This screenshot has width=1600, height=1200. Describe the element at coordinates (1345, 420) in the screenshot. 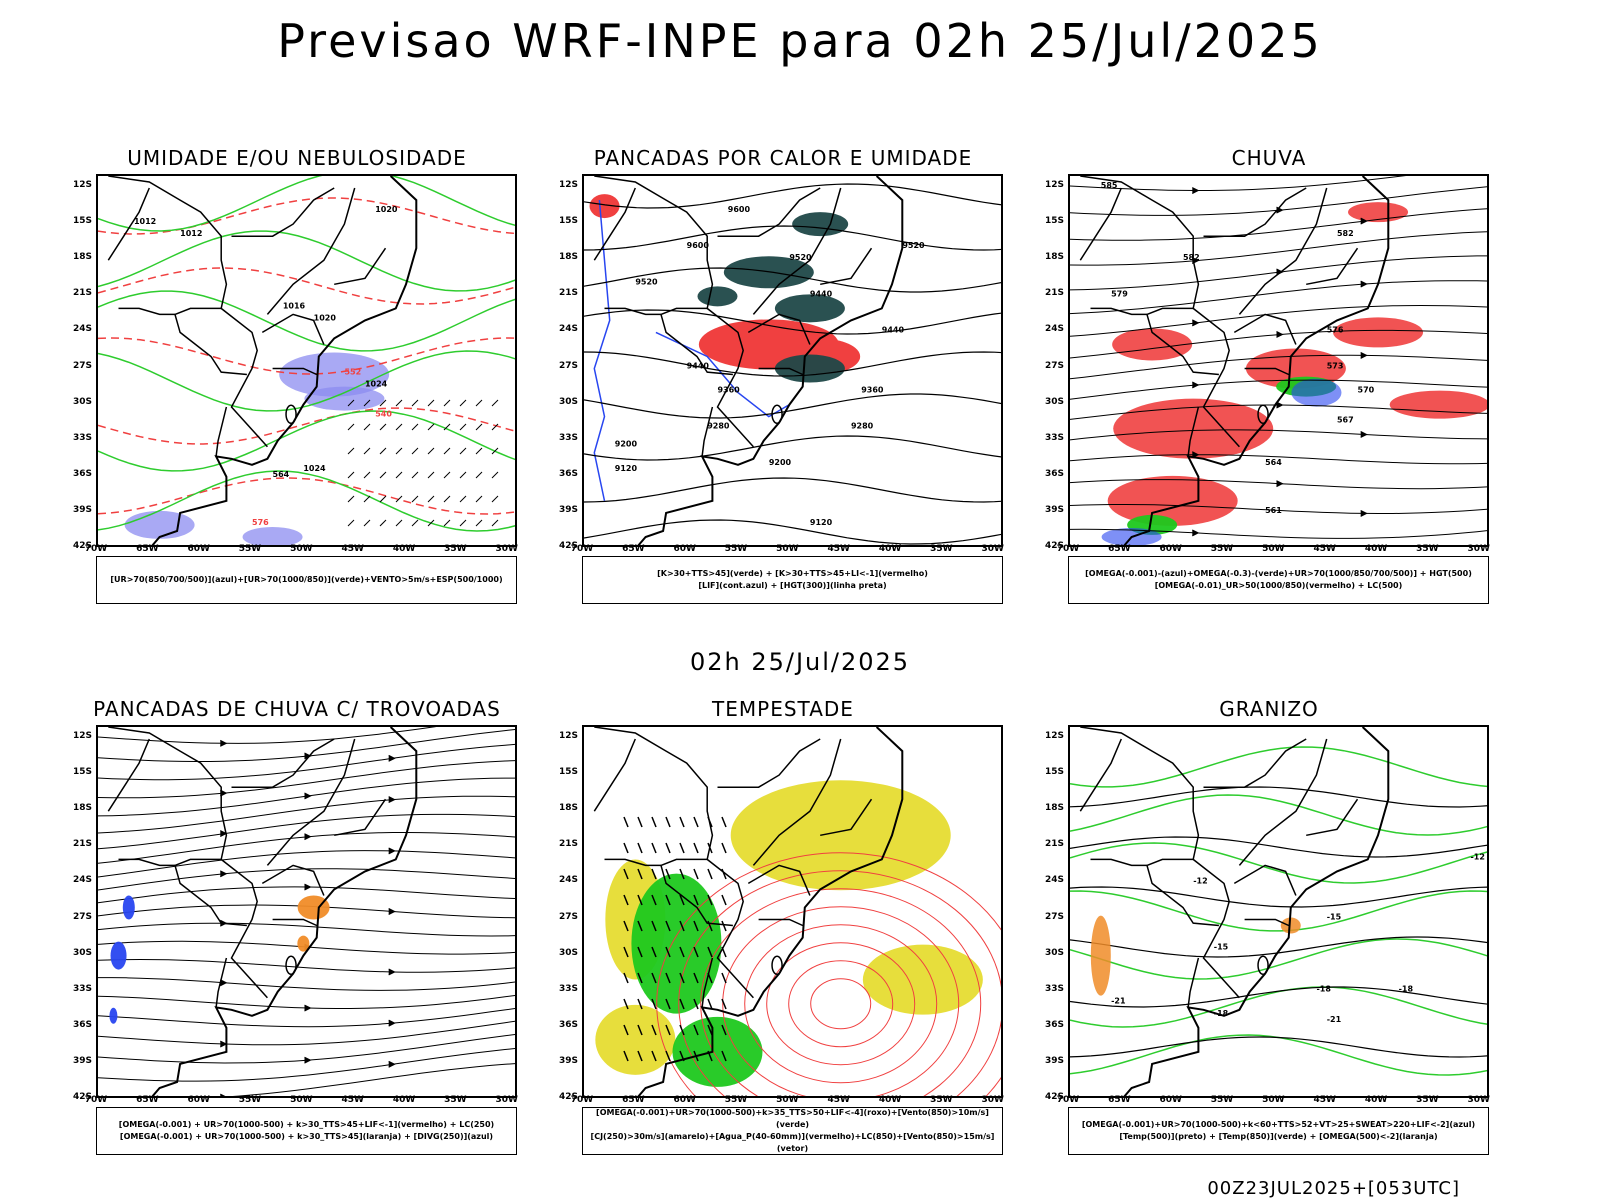

I see `contour-label: 567` at that location.